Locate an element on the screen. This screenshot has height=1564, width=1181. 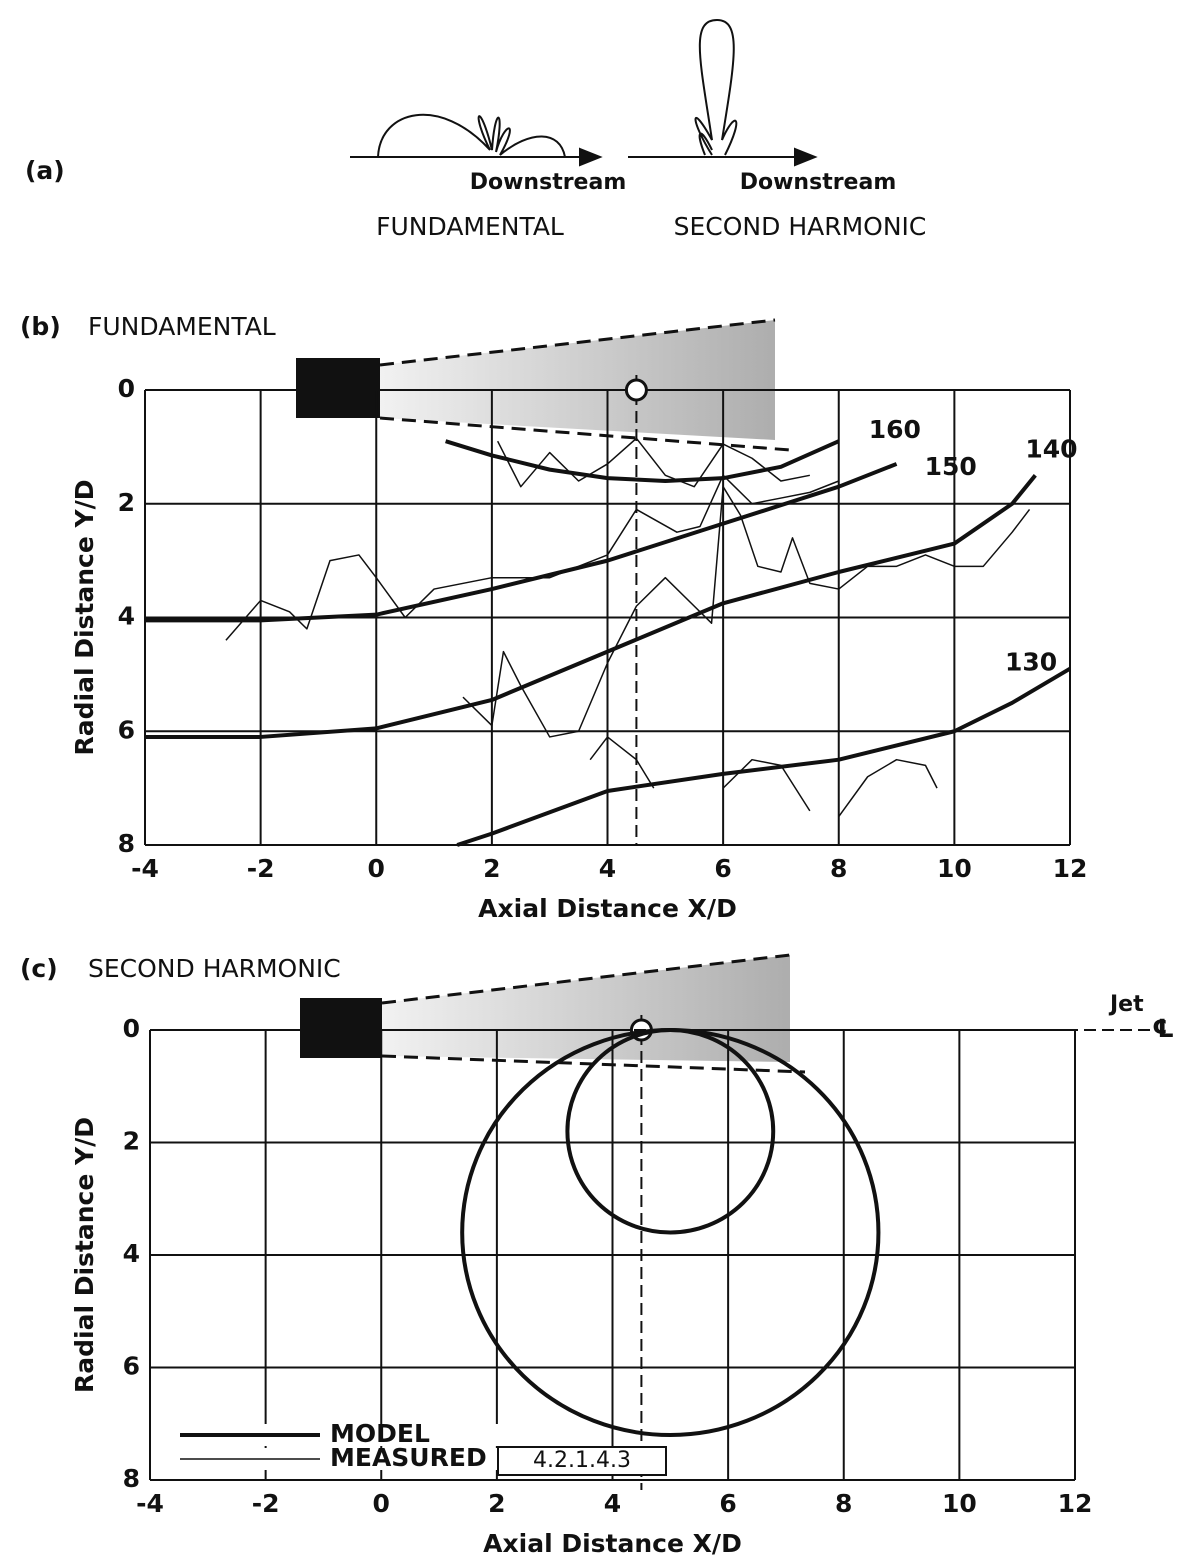
note-box is located at coordinates (582, 1461).